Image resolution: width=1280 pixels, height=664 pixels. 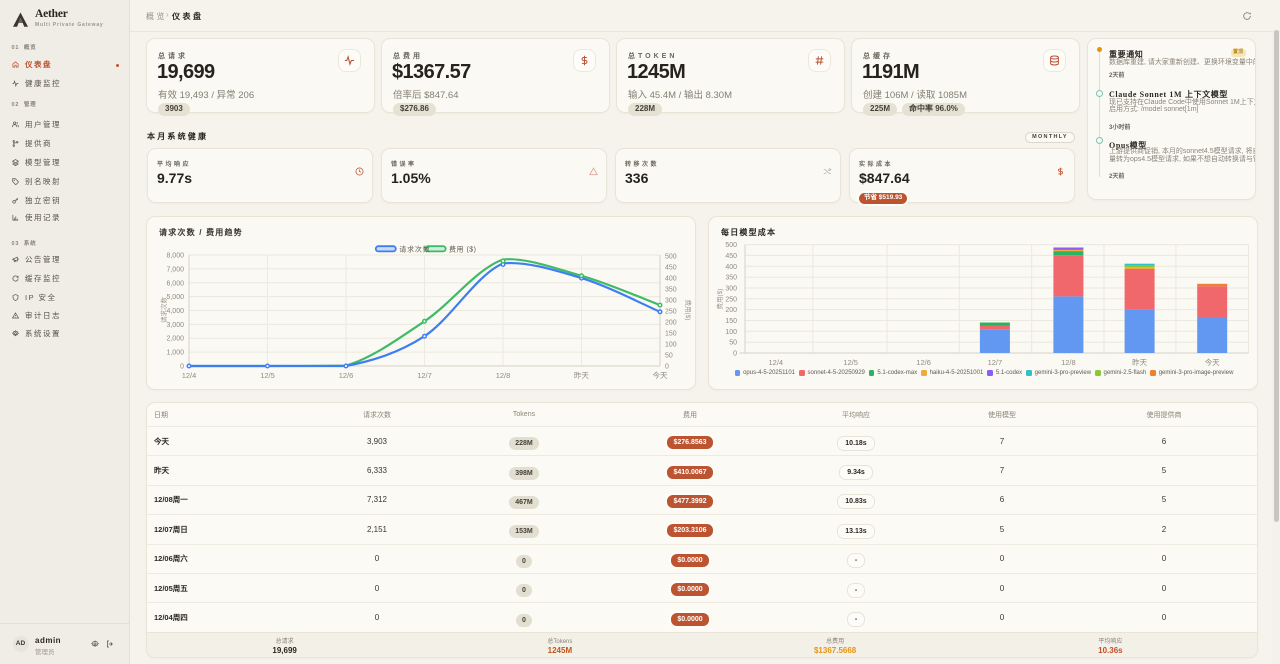 I want to click on svg-text: 2,000, so click(x=175, y=339).